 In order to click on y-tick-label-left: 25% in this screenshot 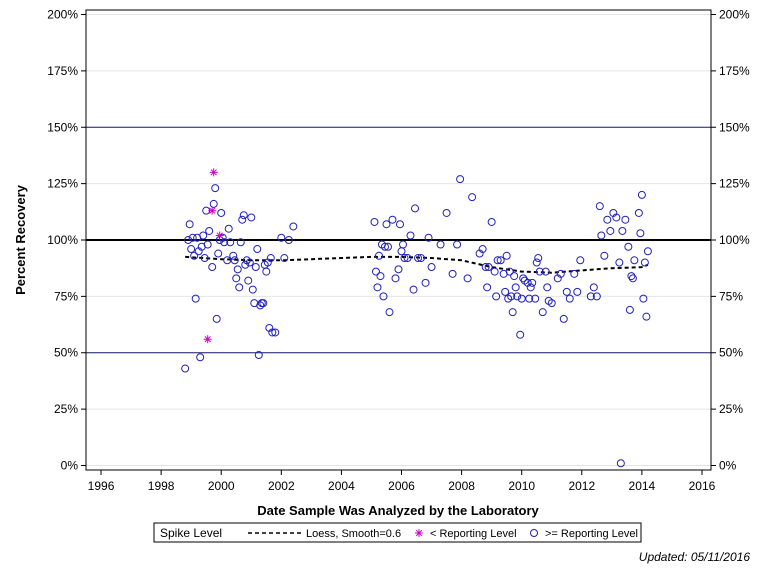, I will do `click(66, 409)`.